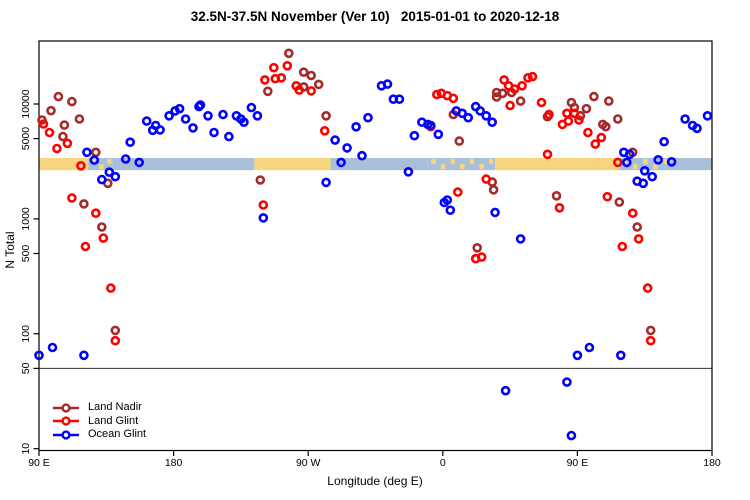  I want to click on map-band-ocean, so click(183, 164).